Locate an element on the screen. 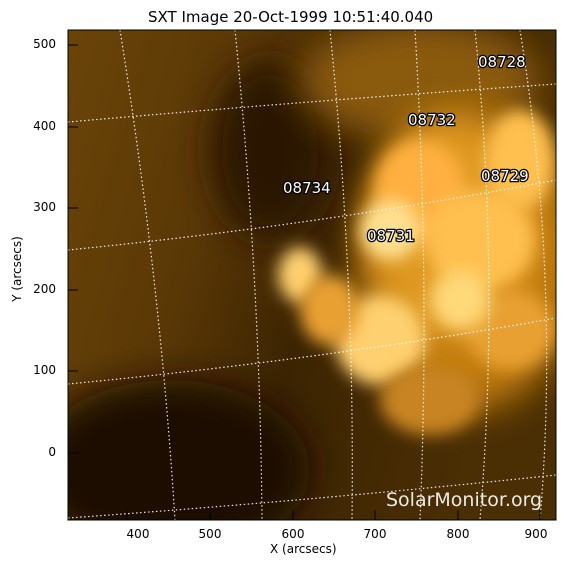  y-axis-label: Y (arcsecs) is located at coordinates (17, 269).